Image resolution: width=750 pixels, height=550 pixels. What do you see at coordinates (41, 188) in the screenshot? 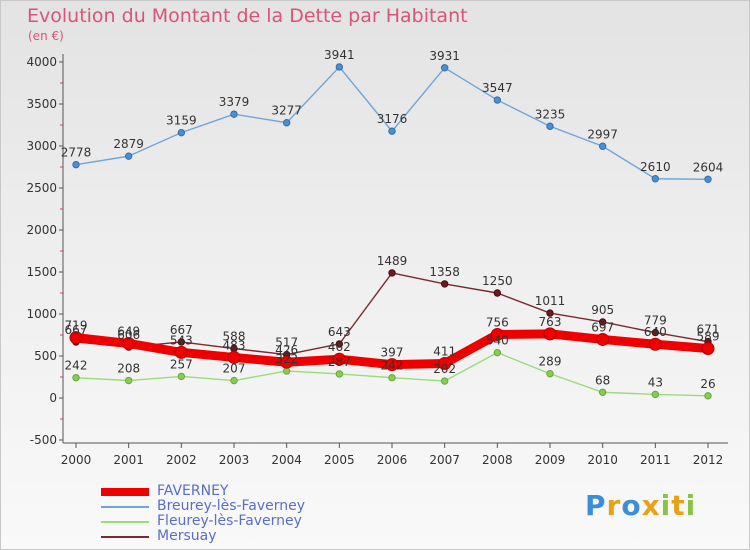
I see `y-tick-label: 2500` at bounding box center [41, 188].